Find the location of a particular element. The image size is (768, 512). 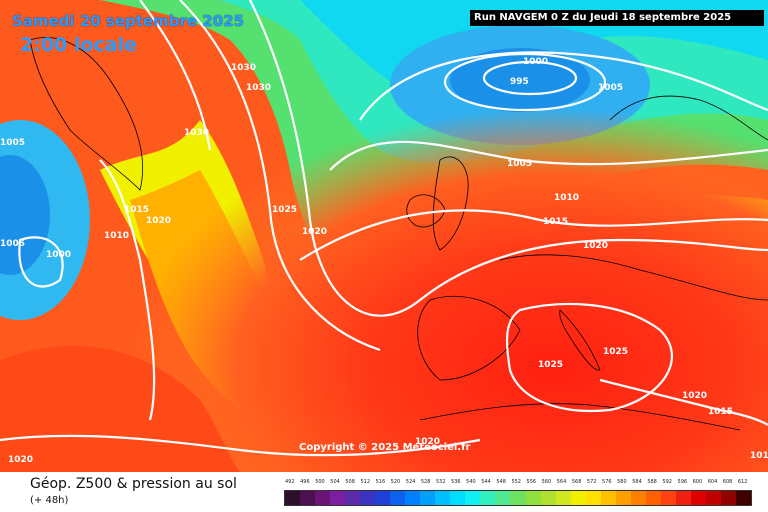

scale-value: 564 is located at coordinates (561, 482).